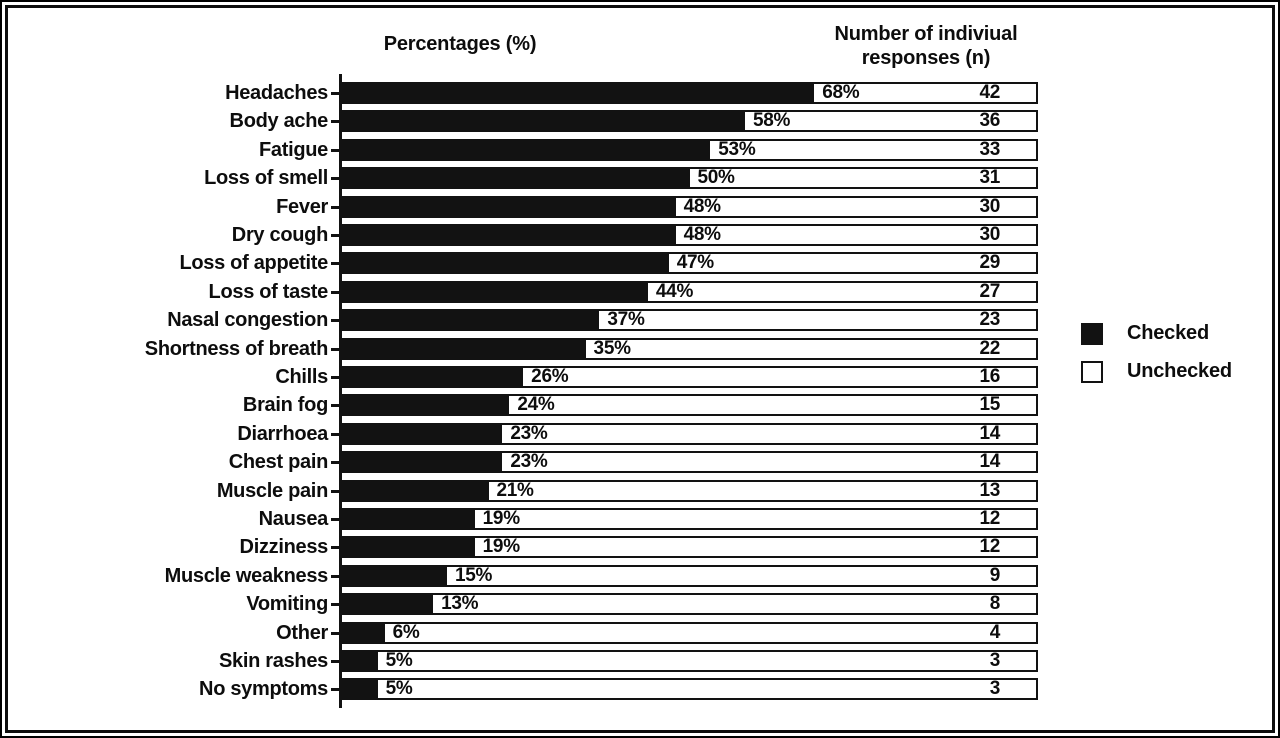 This screenshot has height=738, width=1280. I want to click on bar-row: Loss of appetite 47% 29, so click(550, 263).